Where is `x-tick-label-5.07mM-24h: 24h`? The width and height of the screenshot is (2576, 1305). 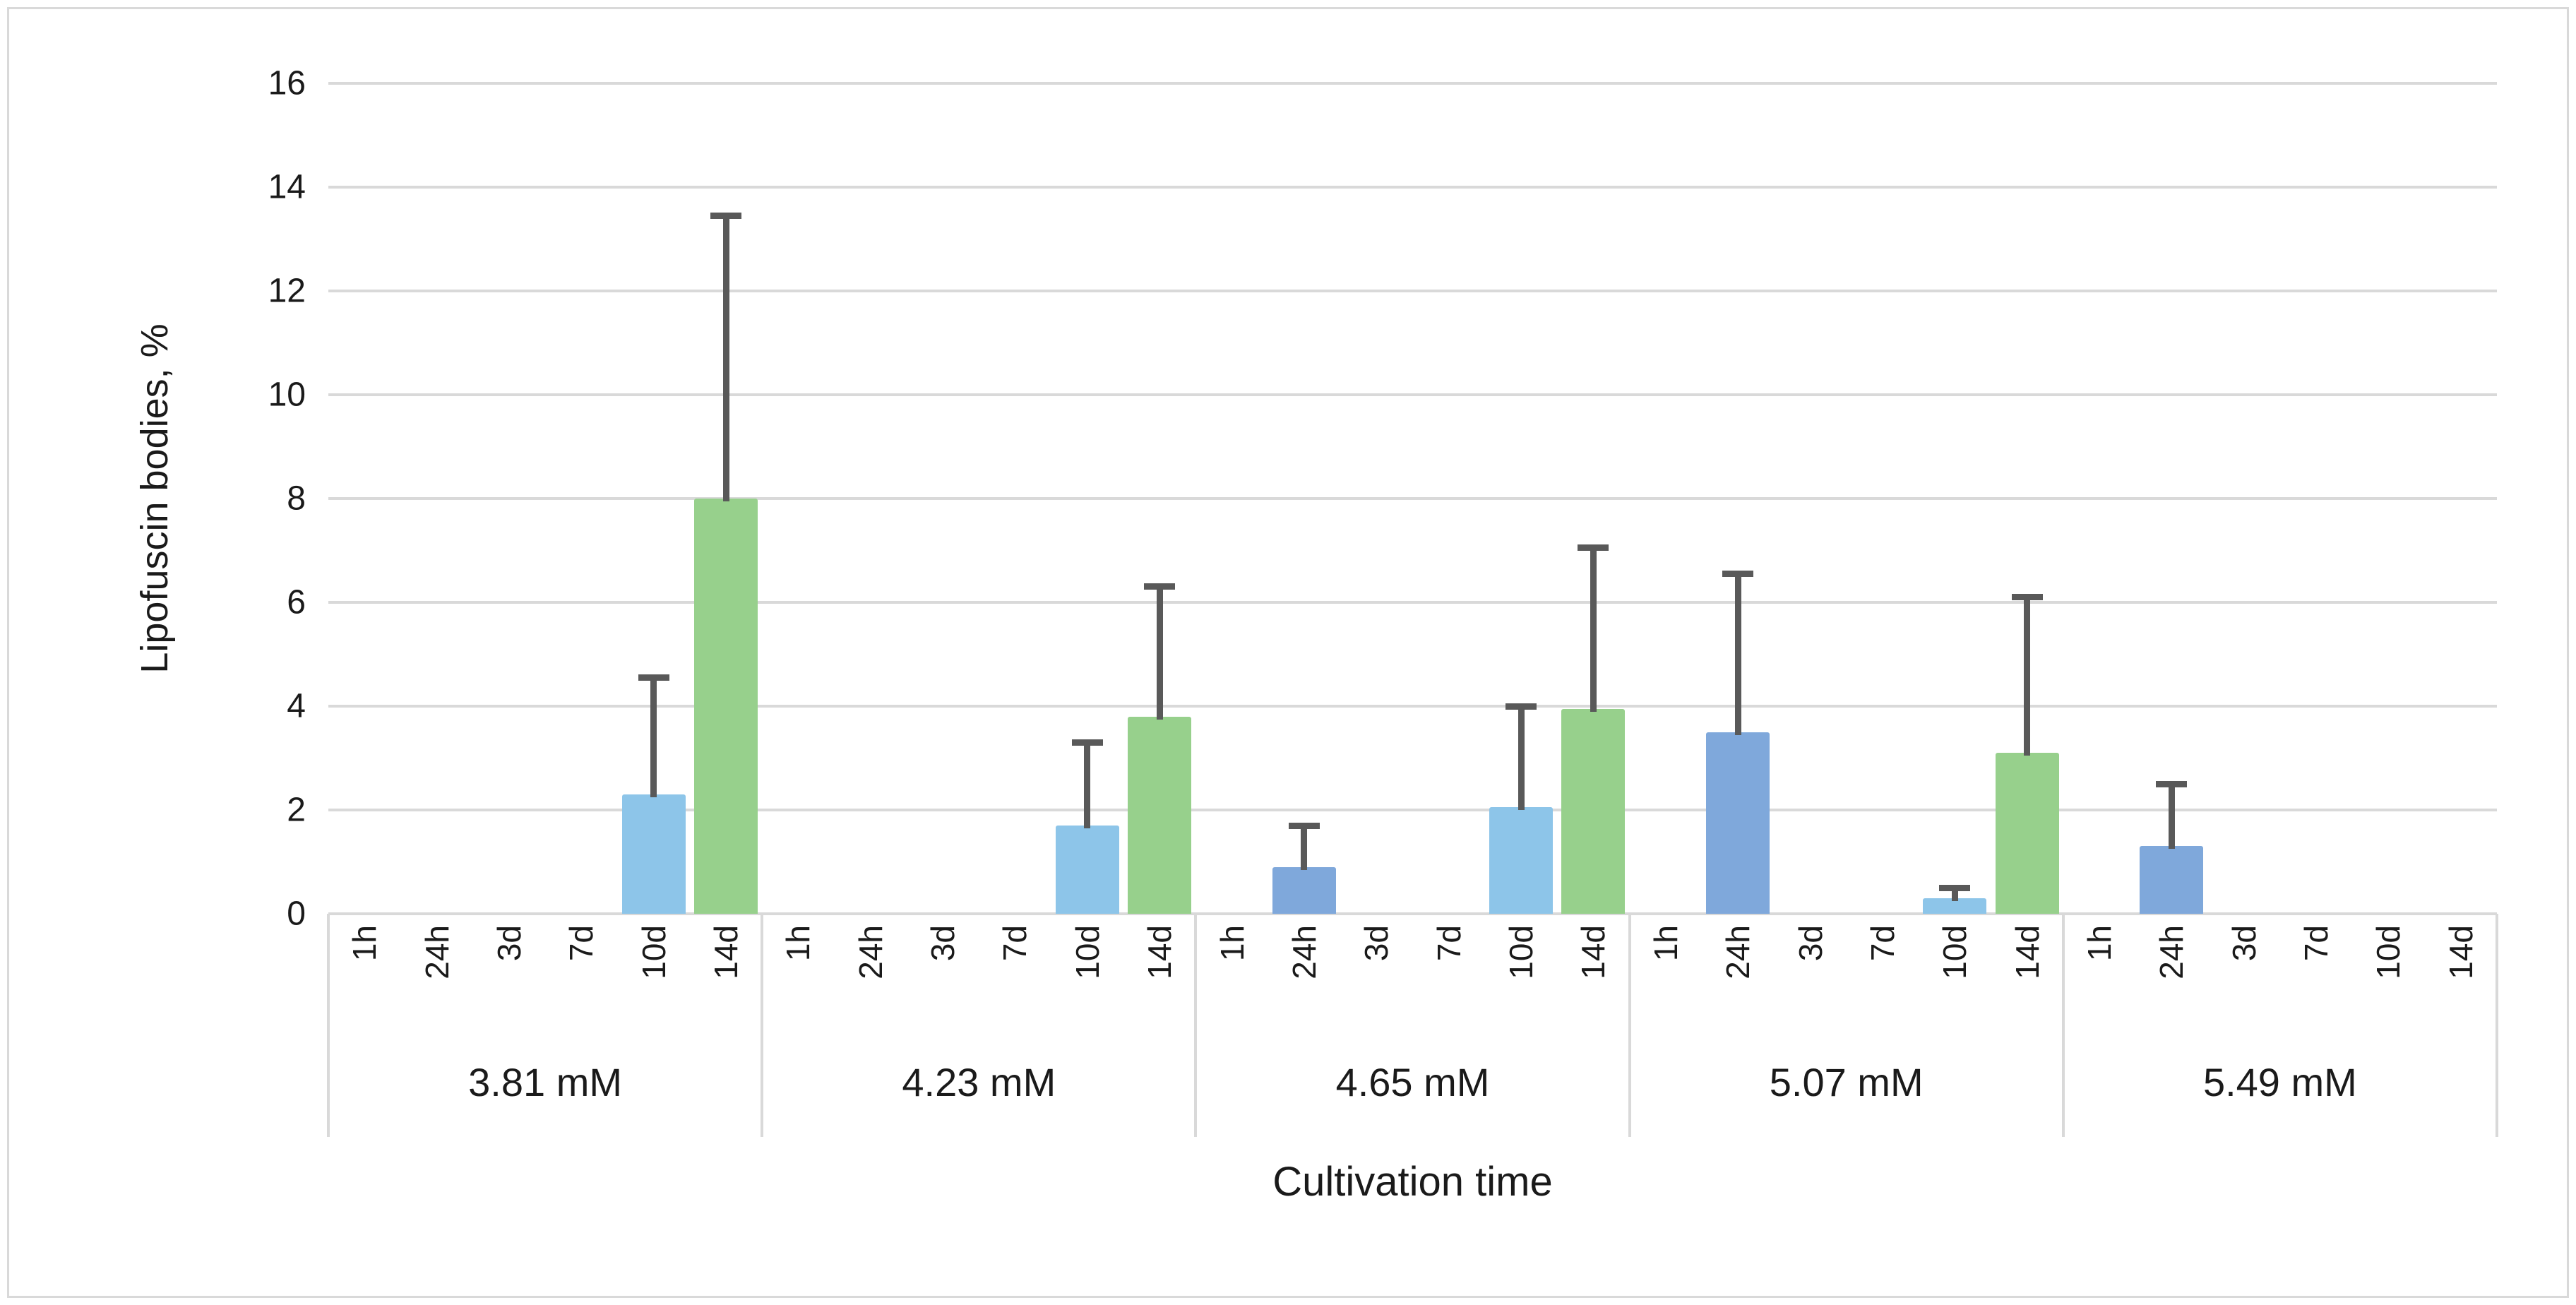
x-tick-label-5.07mM-24h: 24h is located at coordinates (1738, 952).